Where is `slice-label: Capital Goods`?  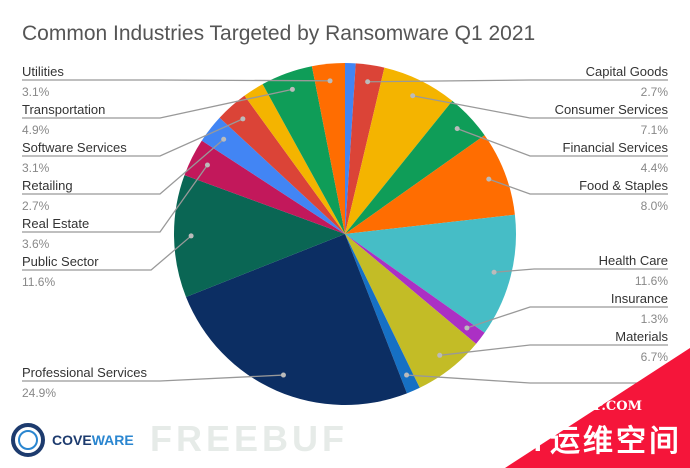 slice-label: Capital Goods is located at coordinates (627, 71).